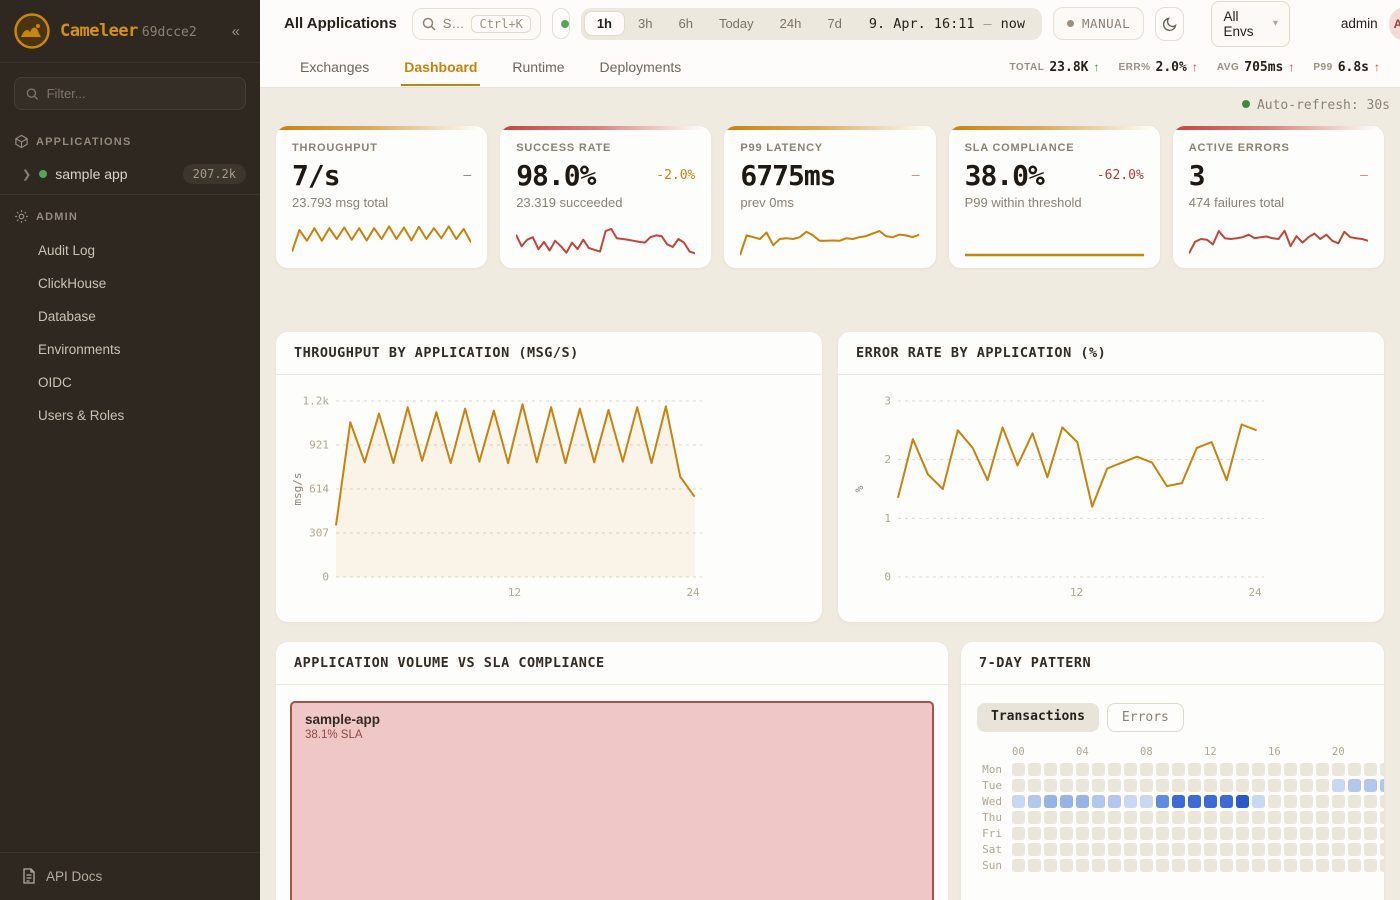 This screenshot has width=1400, height=900. What do you see at coordinates (476, 23) in the screenshot?
I see `global-search: S… Ctrl+K` at bounding box center [476, 23].